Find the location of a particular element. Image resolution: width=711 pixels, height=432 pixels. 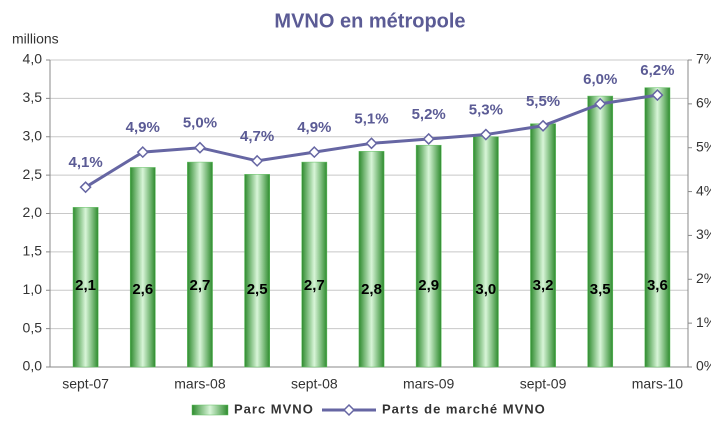

x-tick-label: mars-10 is located at coordinates (658, 384).